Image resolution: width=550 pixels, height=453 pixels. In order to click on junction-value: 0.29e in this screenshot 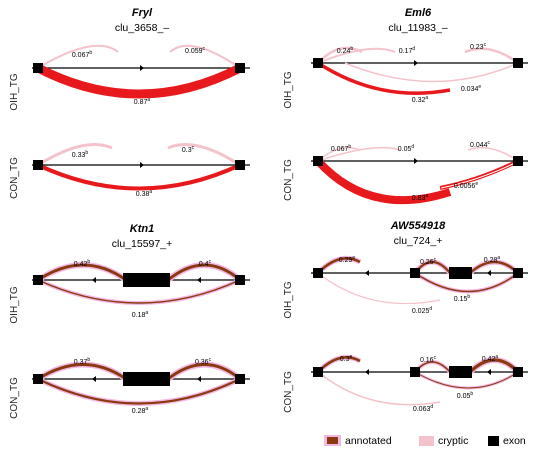, I will do `click(347, 259)`.